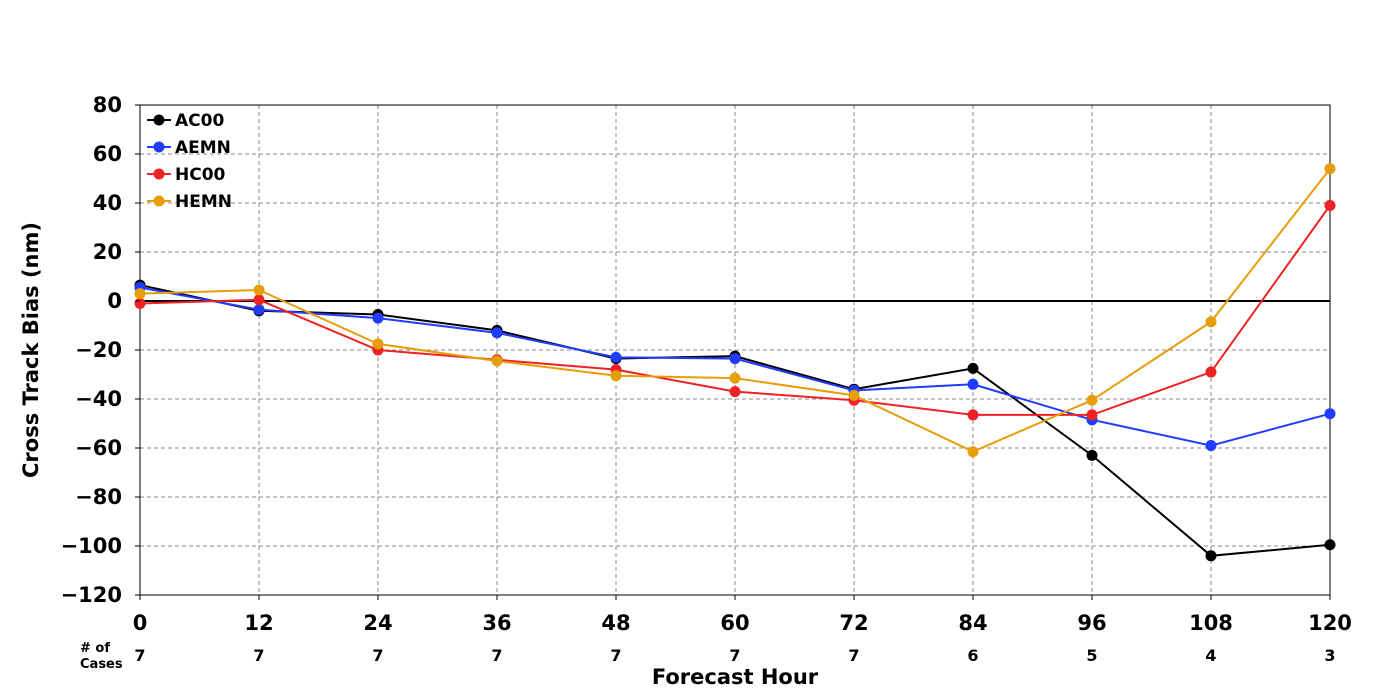  Describe the element at coordinates (734, 623) in the screenshot. I see `x-tick-label: 60` at that location.